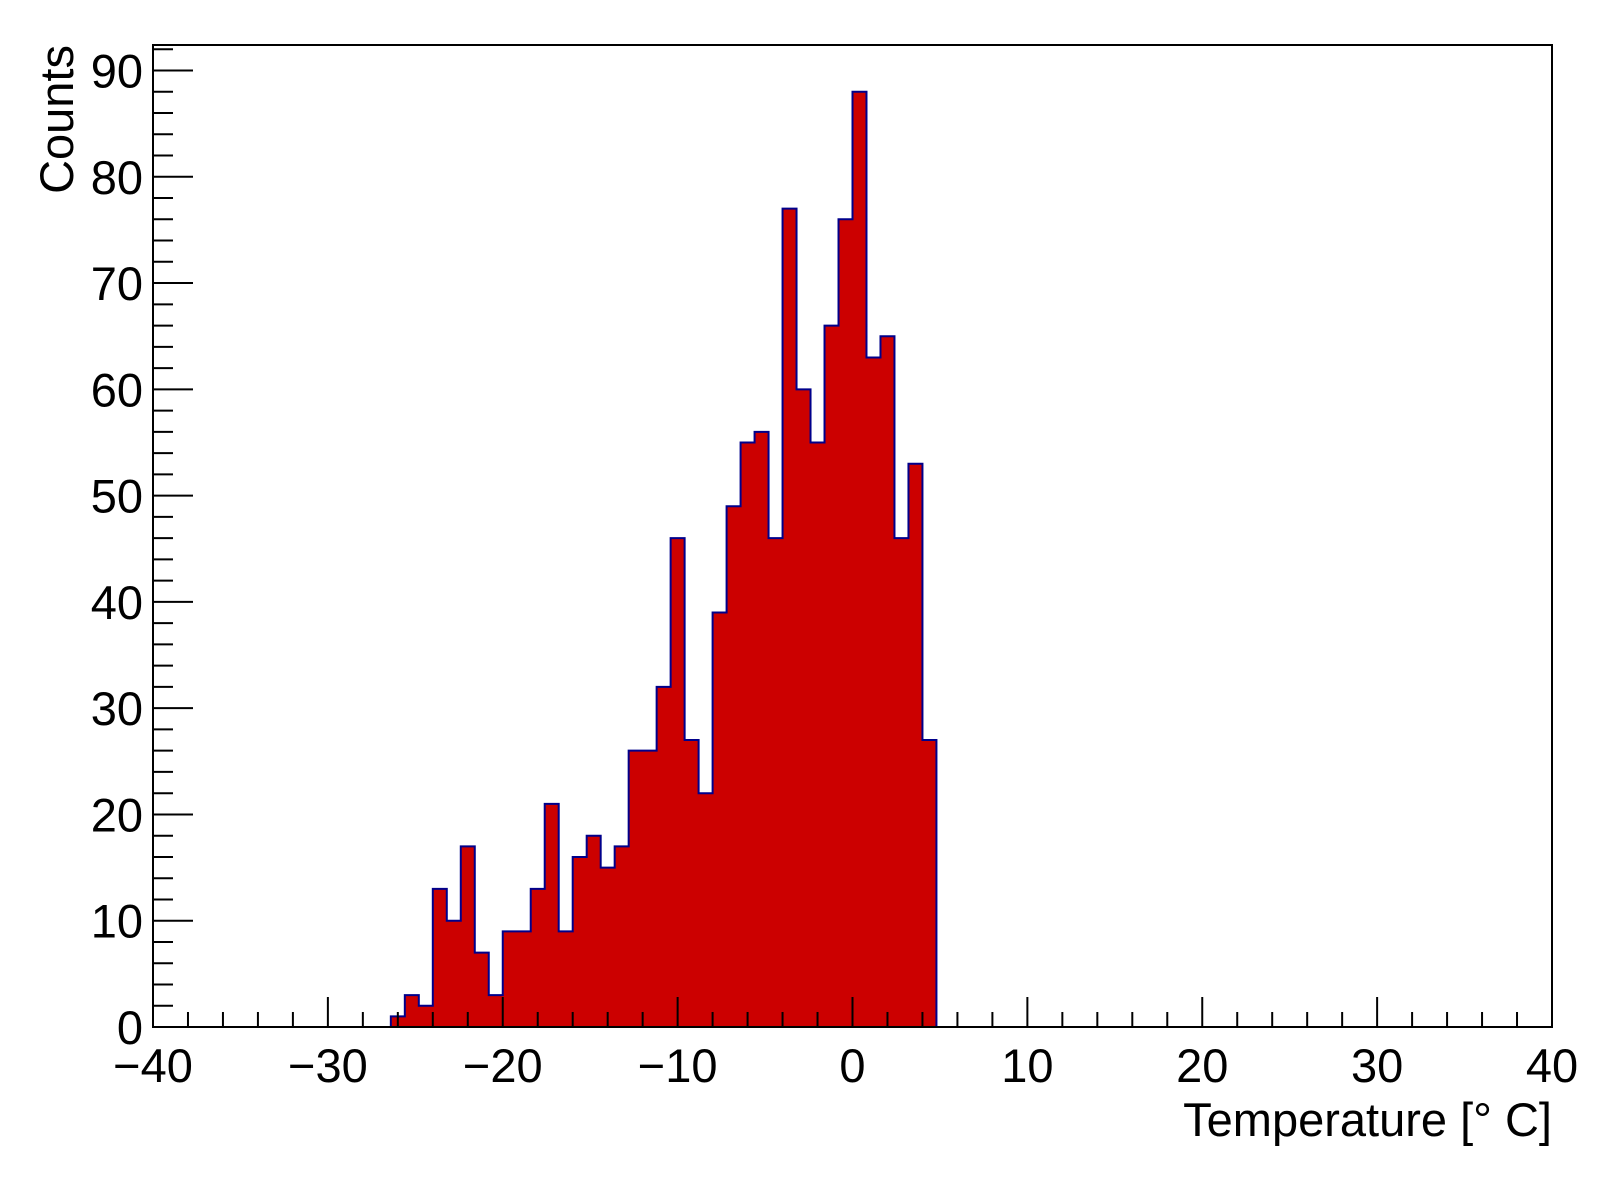 The width and height of the screenshot is (1608, 1190). I want to click on y-tick-label: 70, so click(117, 283).